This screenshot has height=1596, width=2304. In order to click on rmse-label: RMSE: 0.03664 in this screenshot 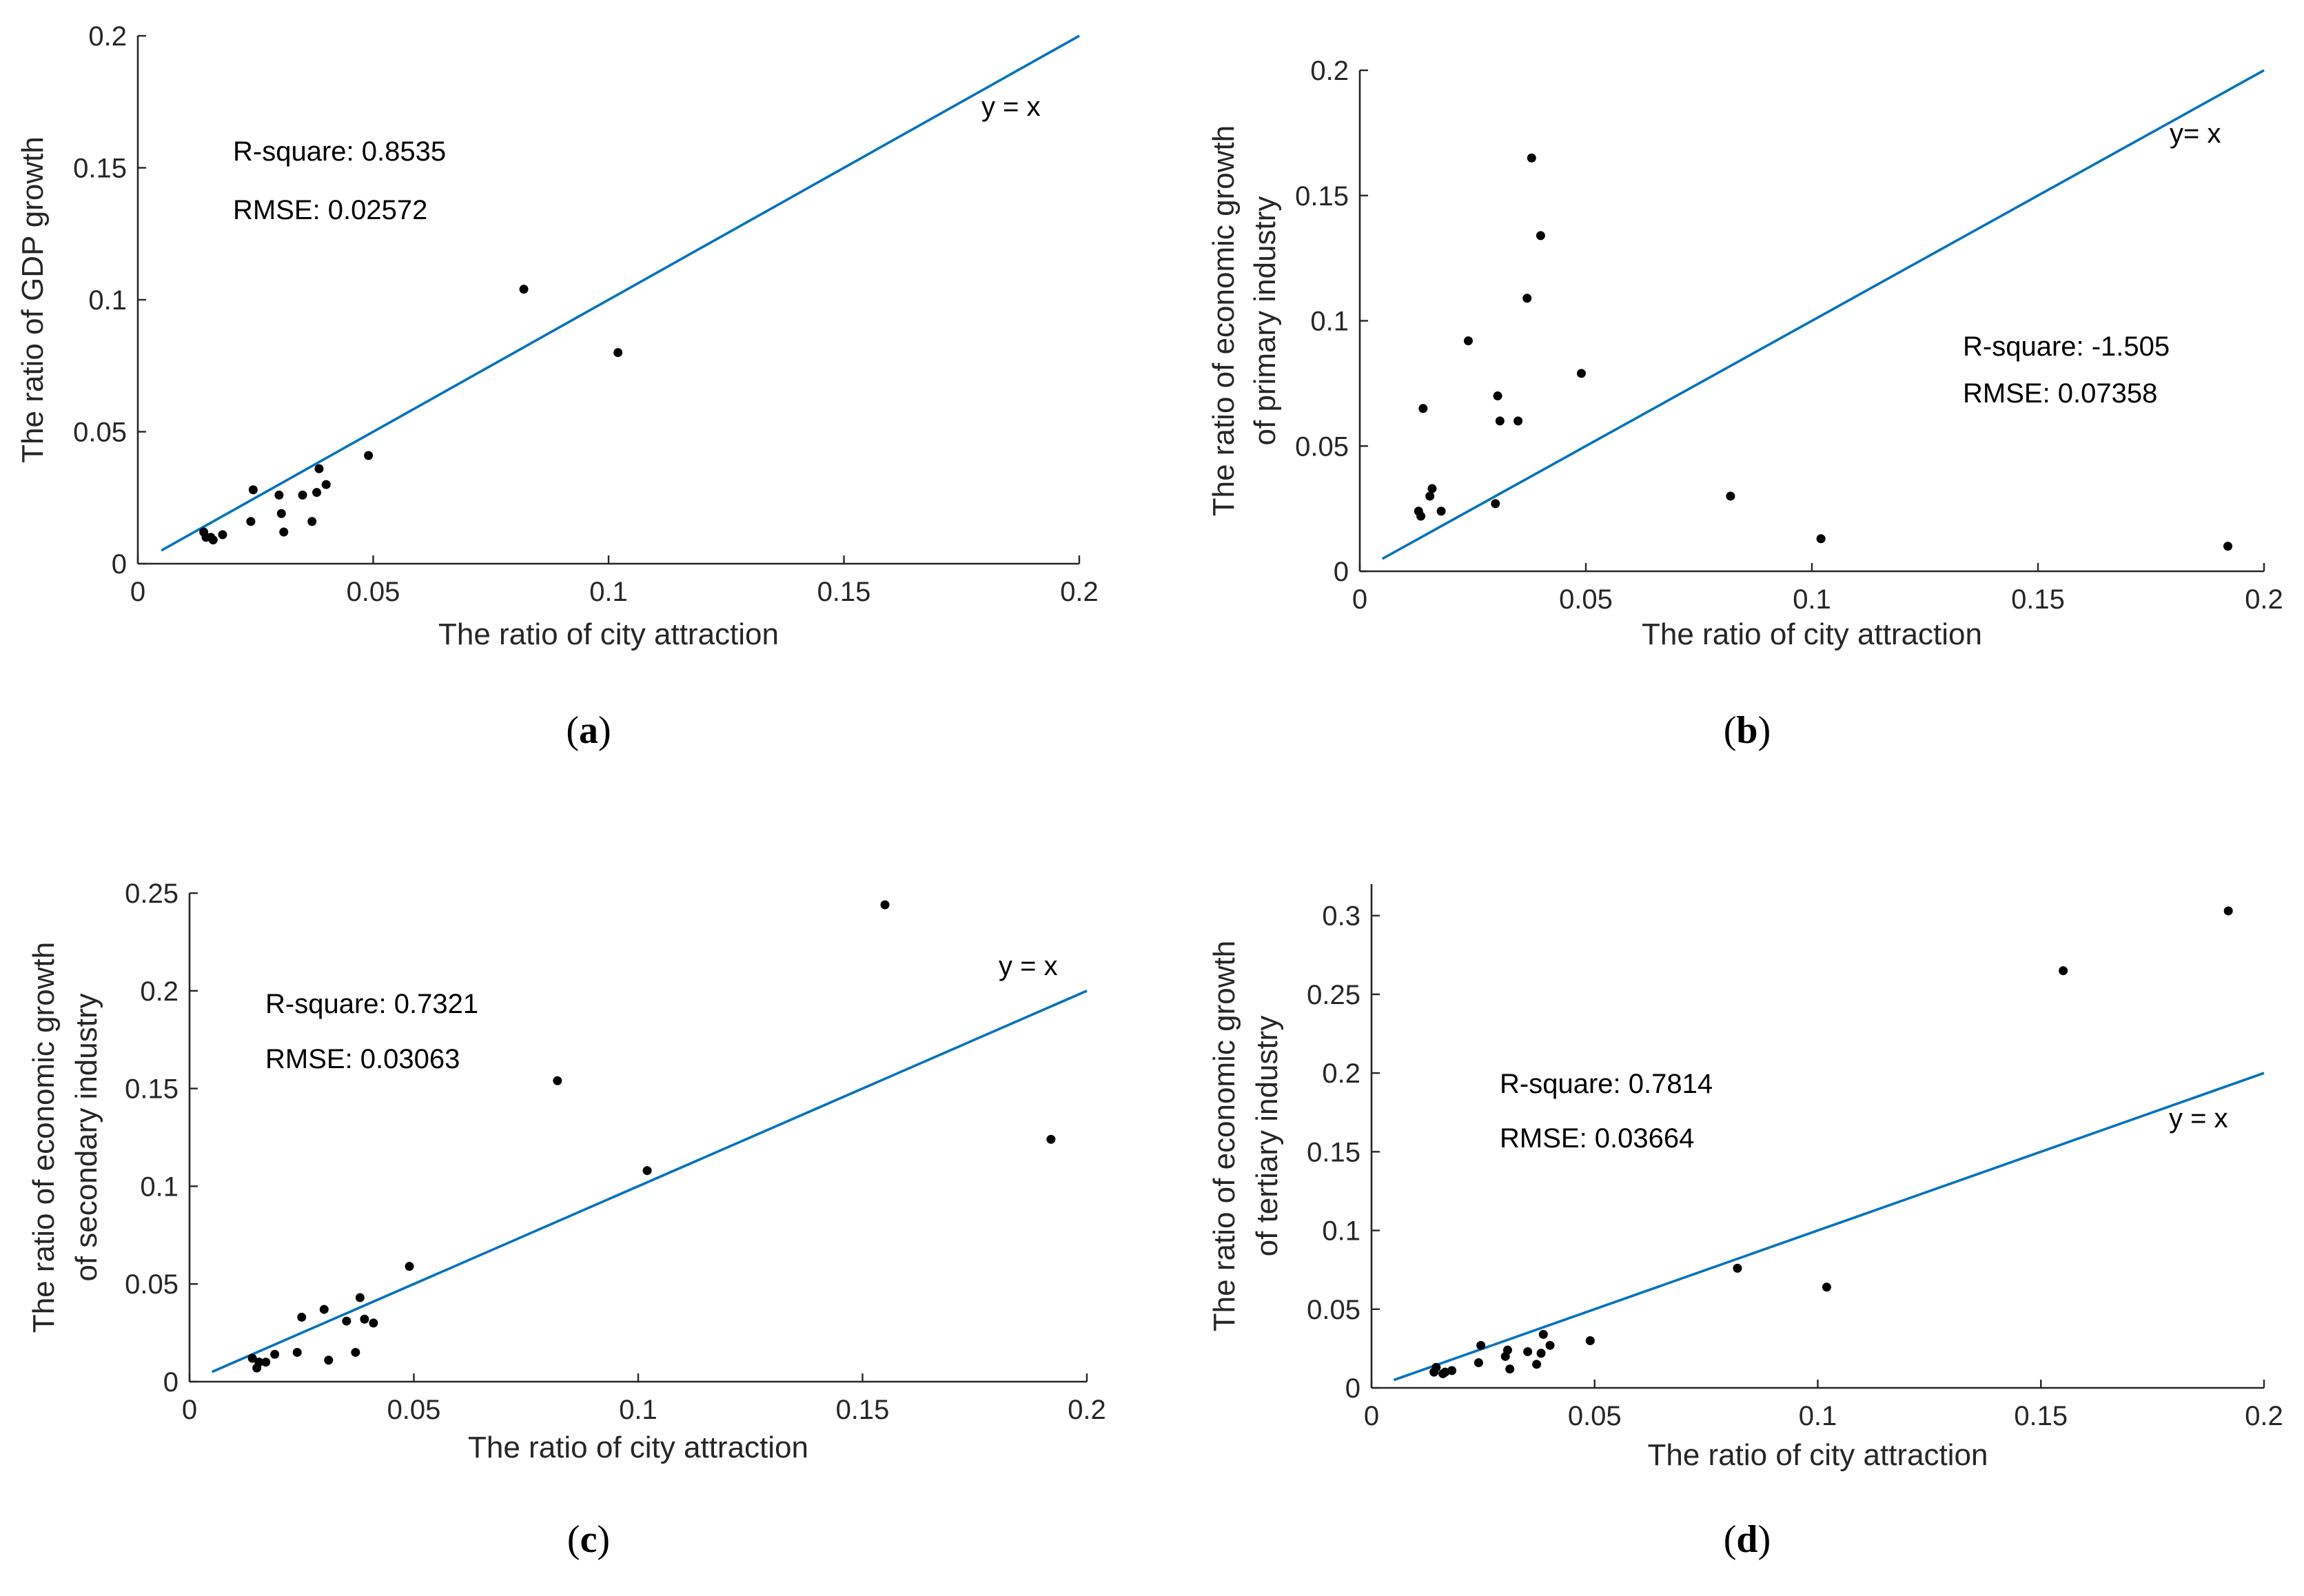, I will do `click(1597, 1138)`.